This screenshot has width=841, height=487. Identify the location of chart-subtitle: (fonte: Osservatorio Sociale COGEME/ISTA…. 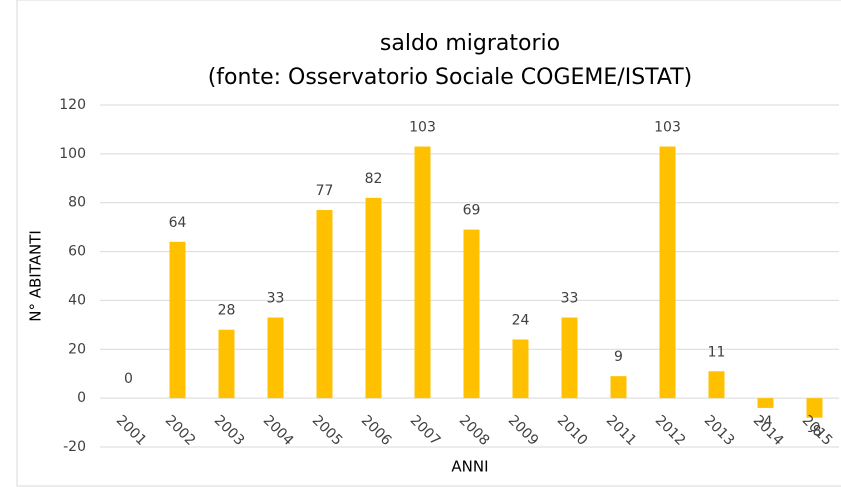
(450, 77).